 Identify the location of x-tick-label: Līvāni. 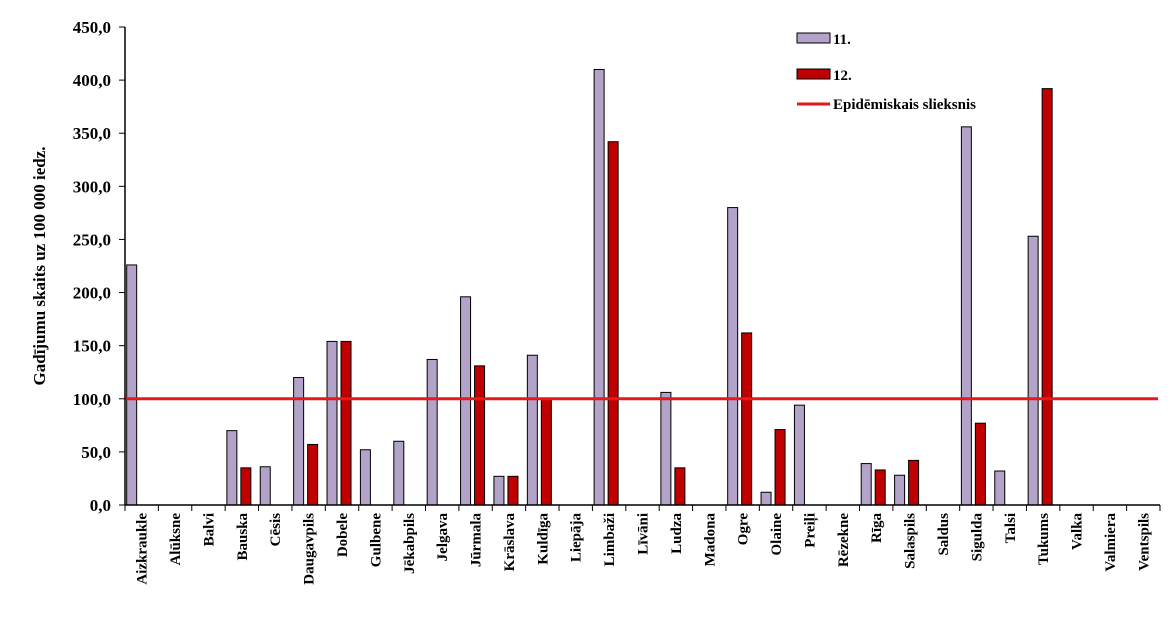
(644, 534).